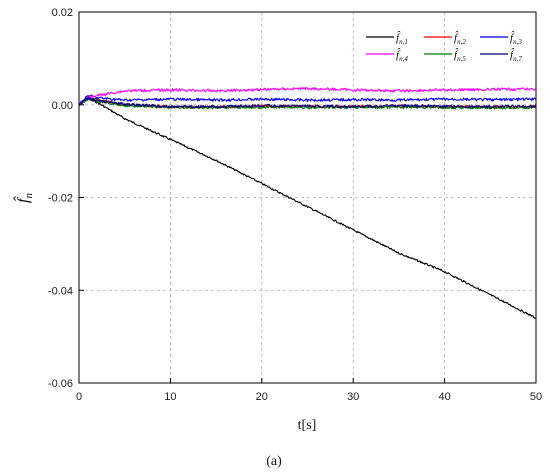 The width and height of the screenshot is (550, 476). Describe the element at coordinates (60, 384) in the screenshot. I see `y-tick-label: -0.06` at that location.